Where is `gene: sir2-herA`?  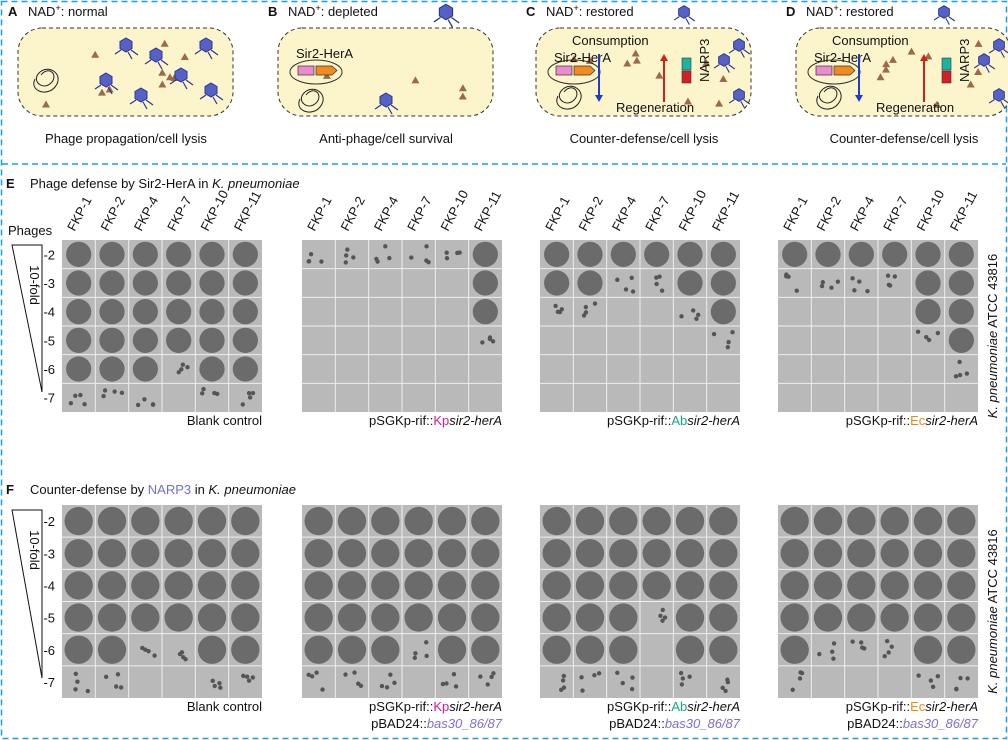 gene: sir2-herA is located at coordinates (713, 706).